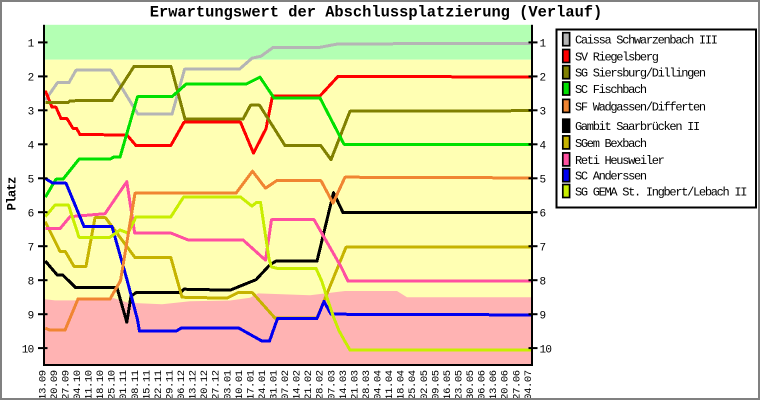 The height and width of the screenshot is (405, 760). What do you see at coordinates (640, 107) in the screenshot?
I see `svg-text: SF Wadgassen/Differten` at bounding box center [640, 107].